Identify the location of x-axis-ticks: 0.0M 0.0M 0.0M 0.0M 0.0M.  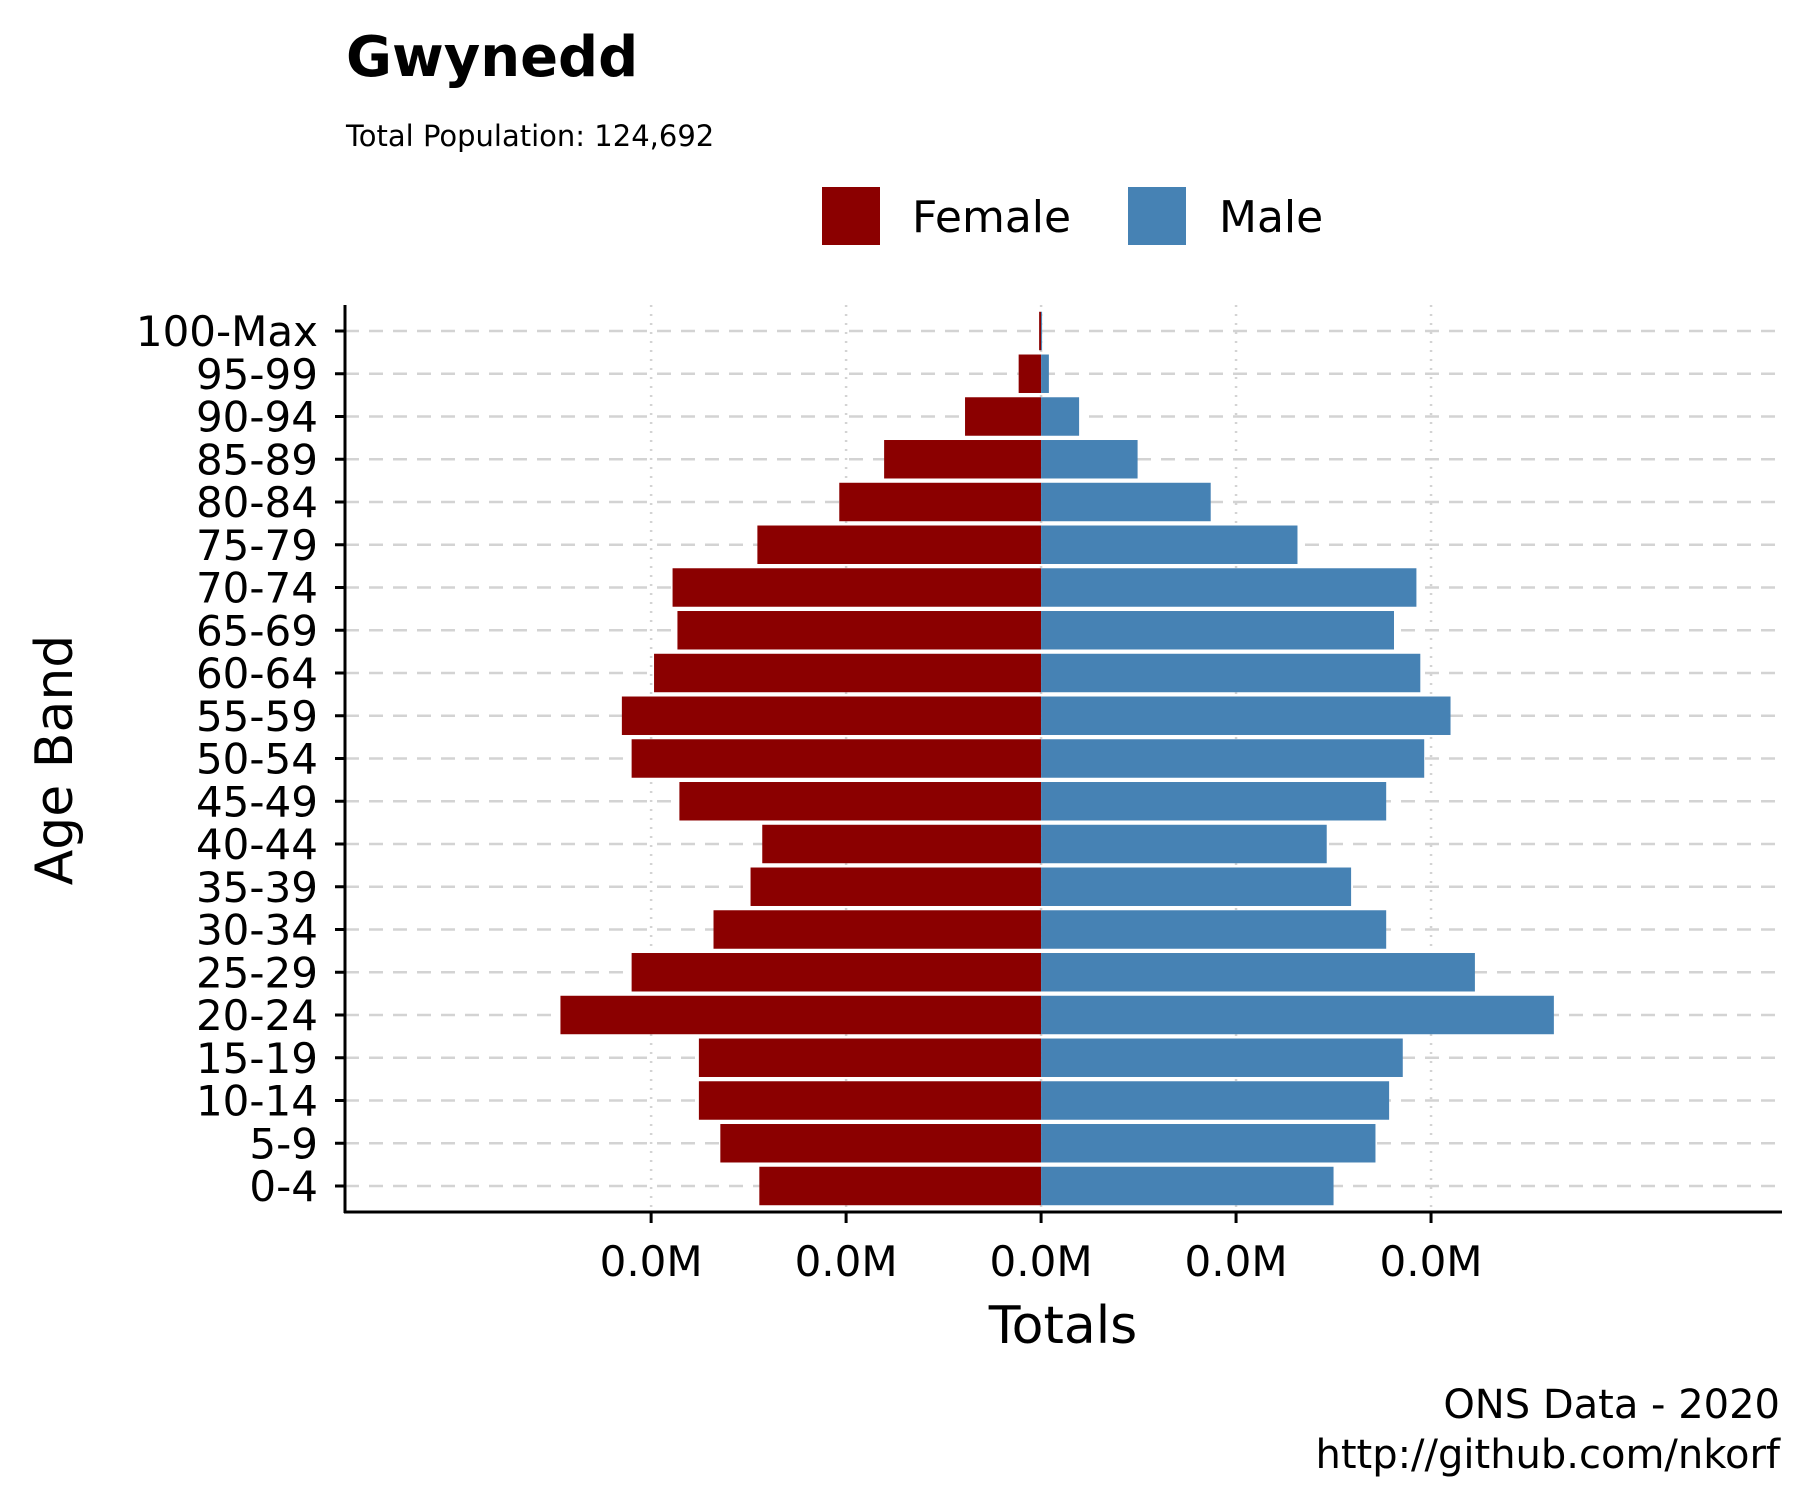
(1041, 1249).